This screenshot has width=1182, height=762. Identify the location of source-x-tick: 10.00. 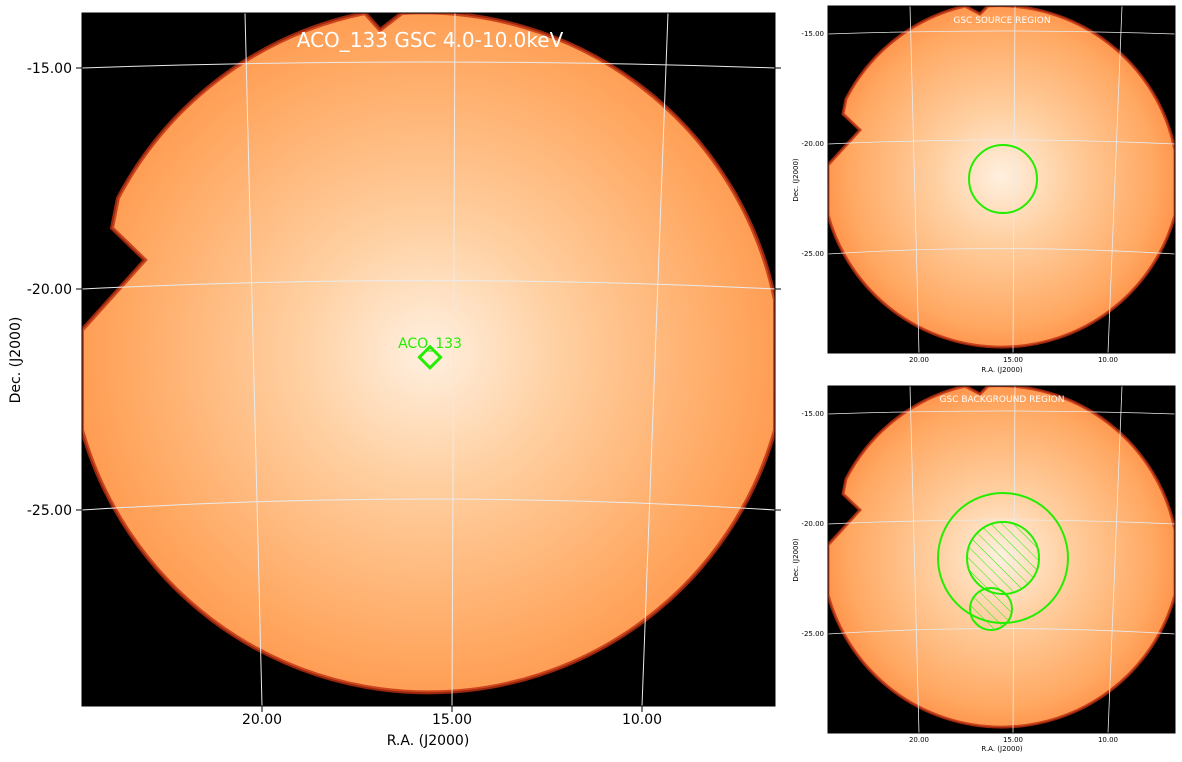
(1108, 360).